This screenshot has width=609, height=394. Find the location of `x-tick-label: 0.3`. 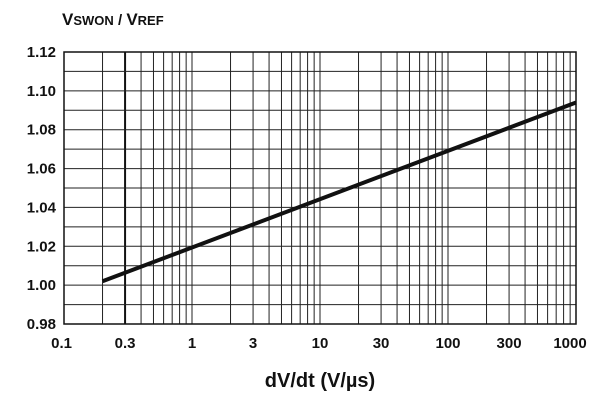

x-tick-label: 0.3 is located at coordinates (125, 343).